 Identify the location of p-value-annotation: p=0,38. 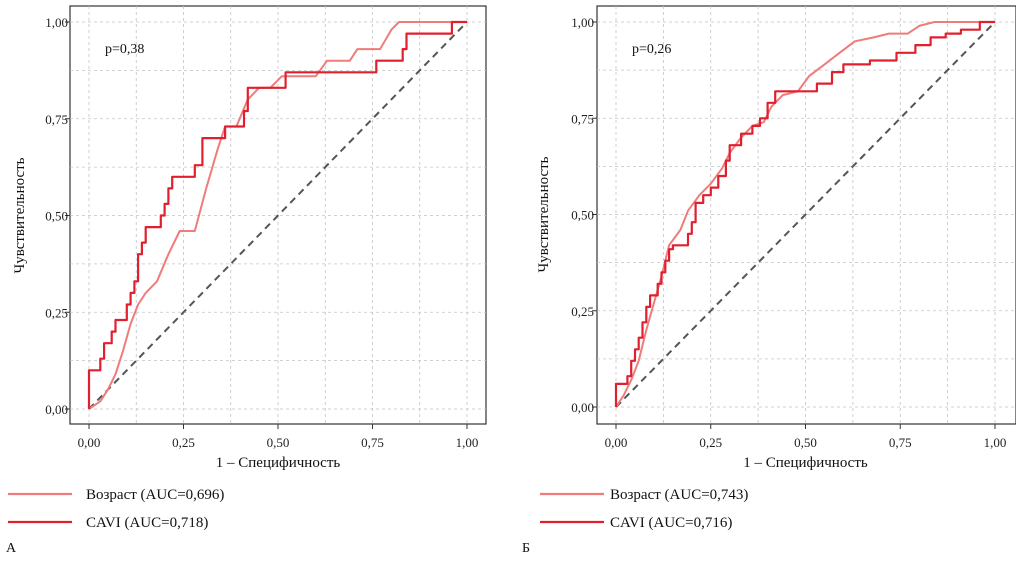
(124, 49).